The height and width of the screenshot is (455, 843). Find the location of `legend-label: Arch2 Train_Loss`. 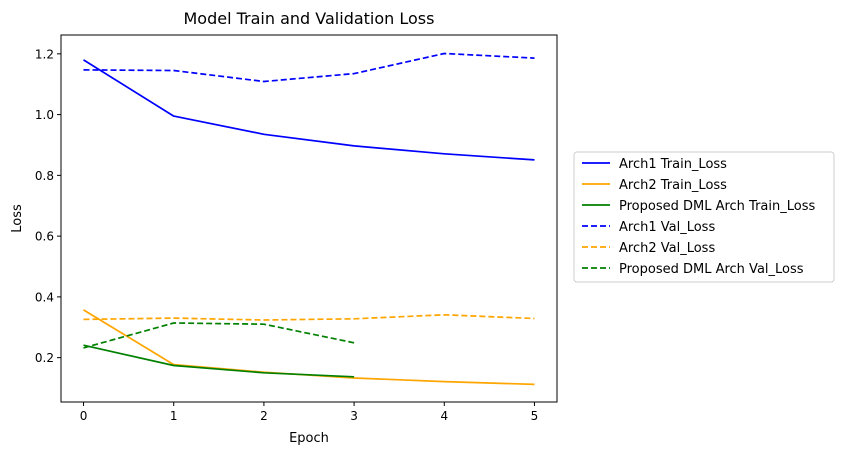

legend-label: Arch2 Train_Loss is located at coordinates (673, 185).